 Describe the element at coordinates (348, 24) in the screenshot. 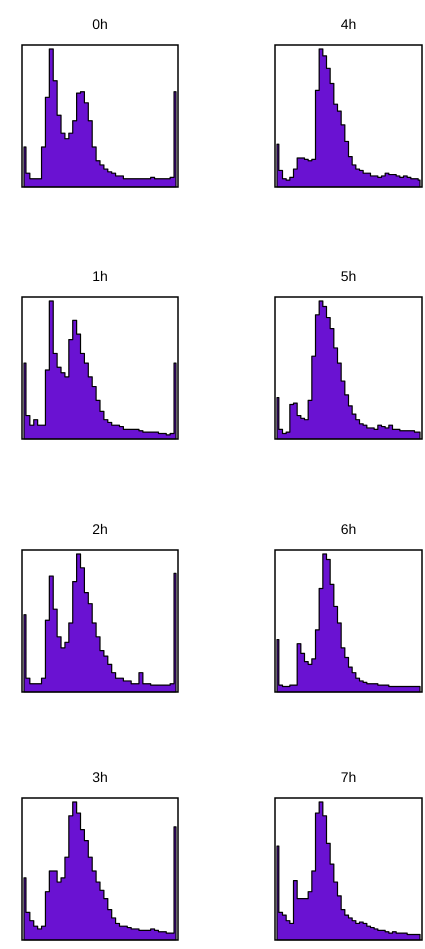

I see `chart-title: 4h` at that location.